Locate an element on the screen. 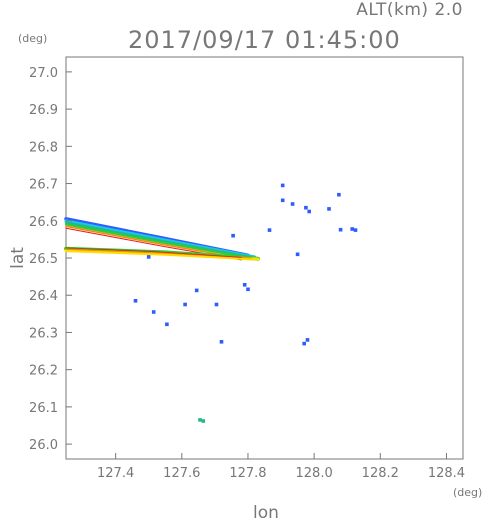 The width and height of the screenshot is (491, 521). y-tick-label: 26.2 is located at coordinates (43, 371).